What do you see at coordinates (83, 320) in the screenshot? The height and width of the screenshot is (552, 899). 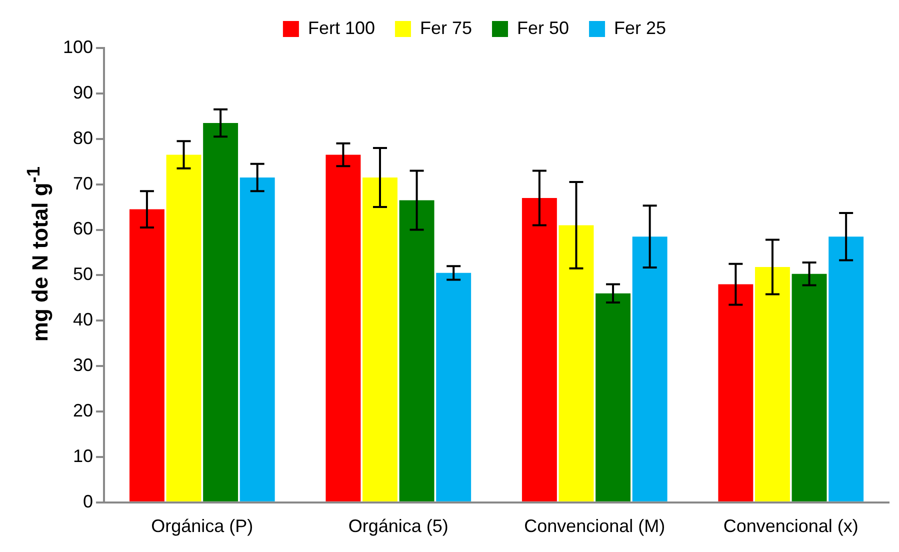 I see `y-tick-label: 40` at bounding box center [83, 320].